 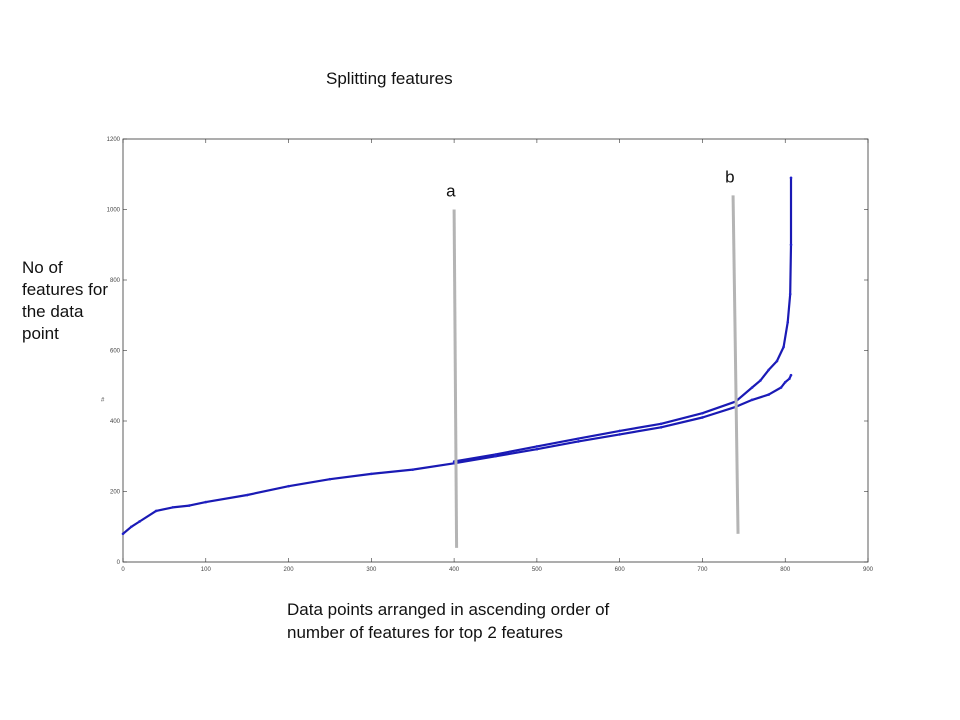 What do you see at coordinates (537, 570) in the screenshot?
I see `x-tick-label: 500` at bounding box center [537, 570].